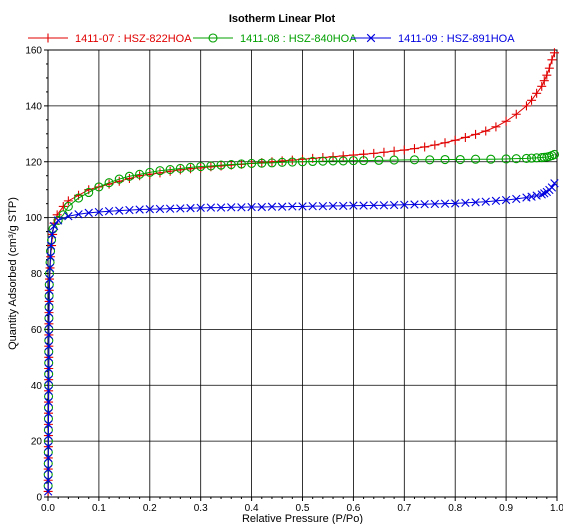  What do you see at coordinates (133, 39) in the screenshot?
I see `legend-label: 1411-07 : HSZ-822HOA` at bounding box center [133, 39].